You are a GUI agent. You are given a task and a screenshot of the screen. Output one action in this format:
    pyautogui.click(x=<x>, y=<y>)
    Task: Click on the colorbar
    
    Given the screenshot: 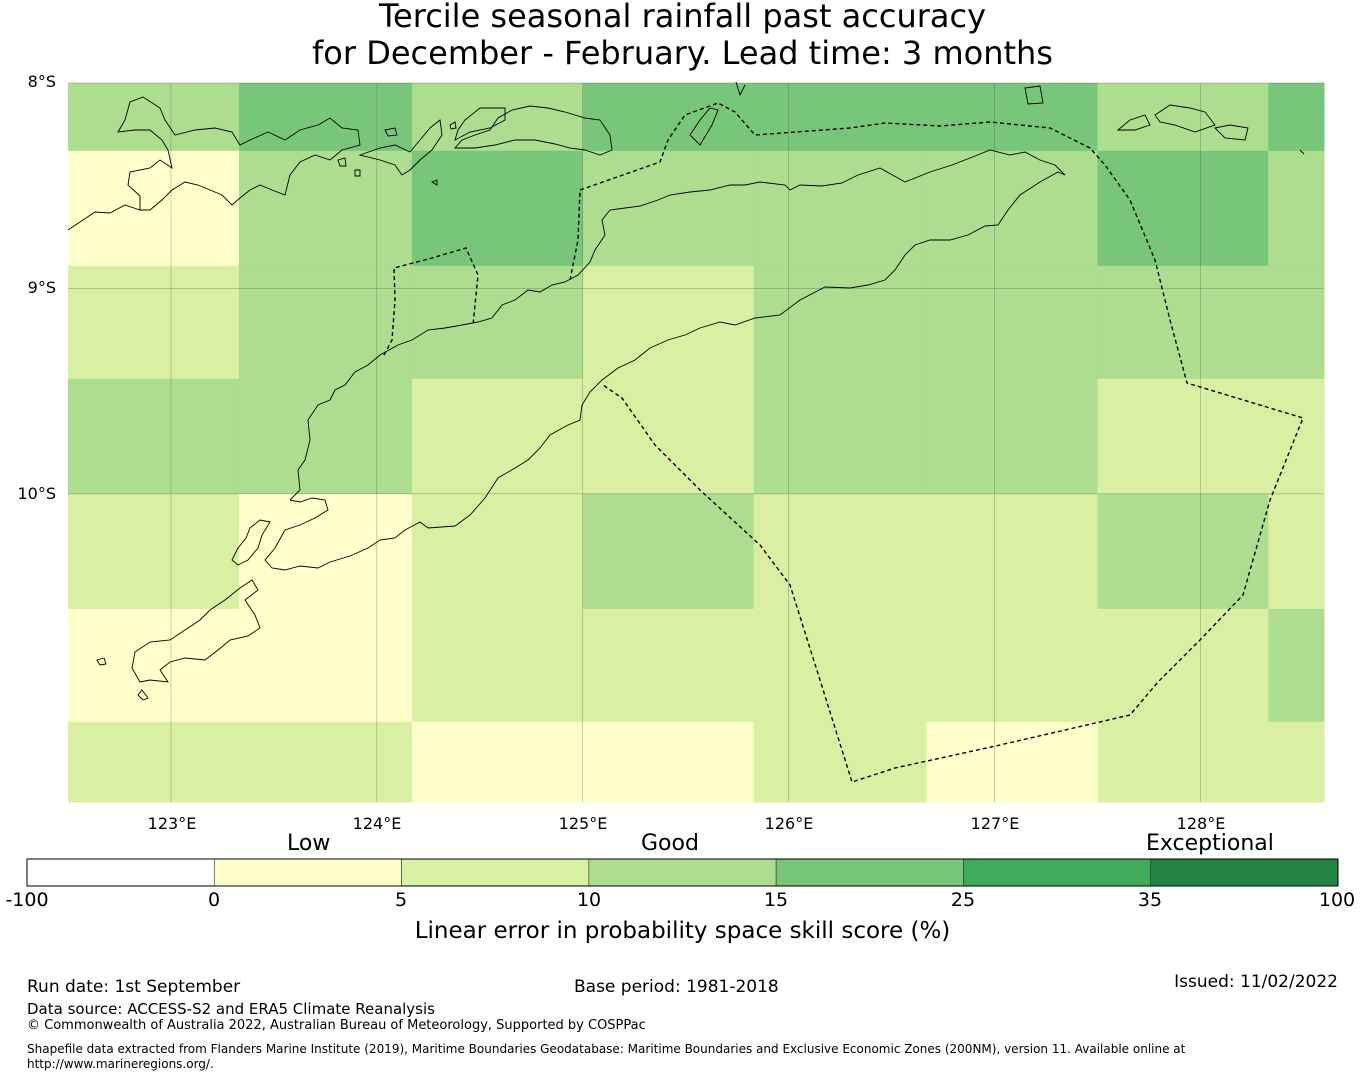 What is the action you would take?
    pyautogui.click(x=682, y=872)
    